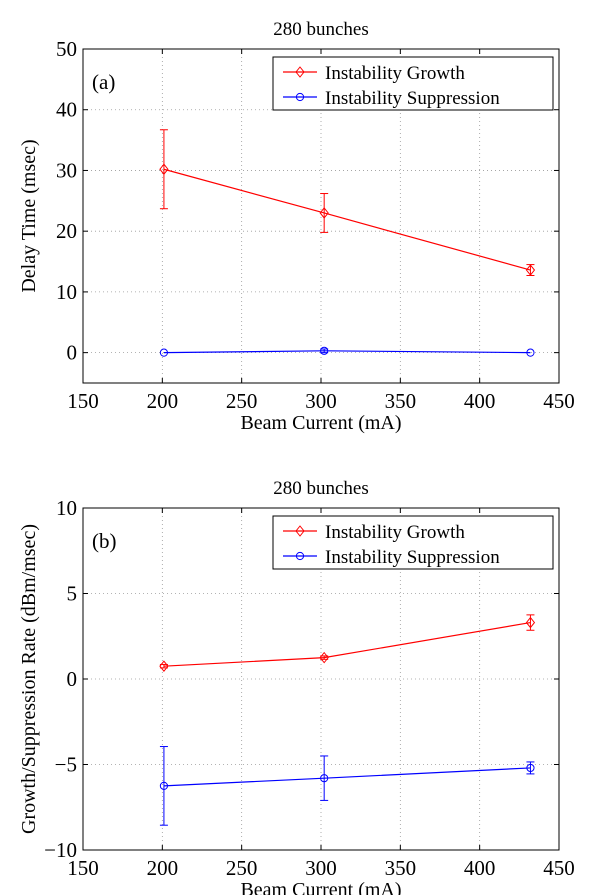 This screenshot has height=895, width=591. Describe the element at coordinates (66, 231) in the screenshot. I see `y-tick-label: 20` at that location.